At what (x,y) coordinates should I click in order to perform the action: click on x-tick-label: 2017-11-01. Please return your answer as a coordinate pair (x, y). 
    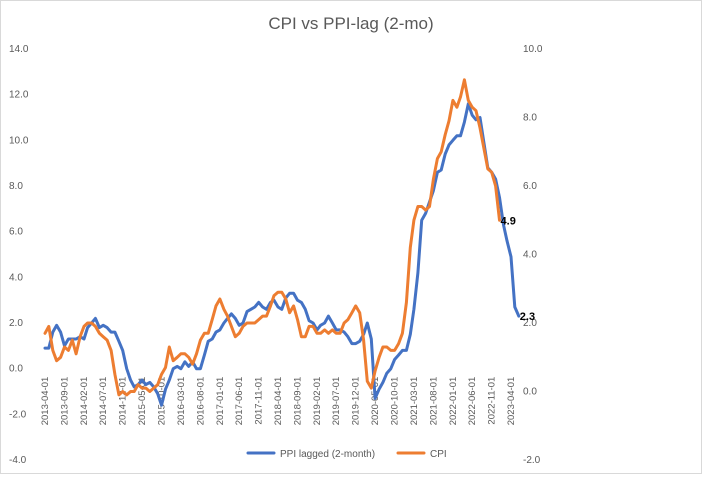
    Looking at the image, I should click on (259, 401).